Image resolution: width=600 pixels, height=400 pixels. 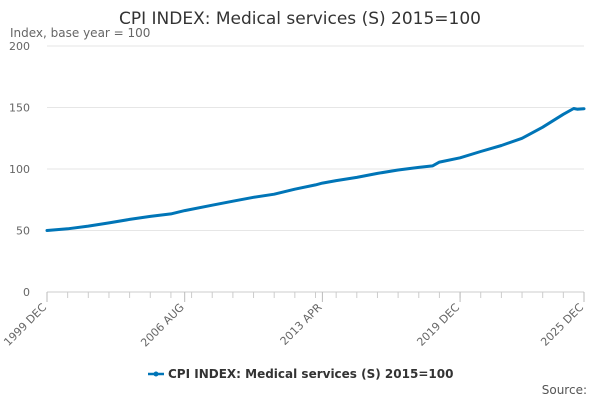 I want to click on x-axis: 1999 DEC 2006 AUG 2013 APR 2019 DEC 2025 DEC, so click(x=293, y=320).